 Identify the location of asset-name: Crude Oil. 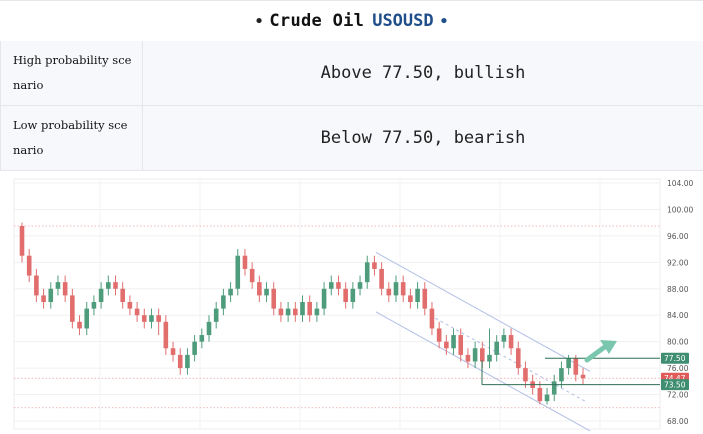
(317, 21).